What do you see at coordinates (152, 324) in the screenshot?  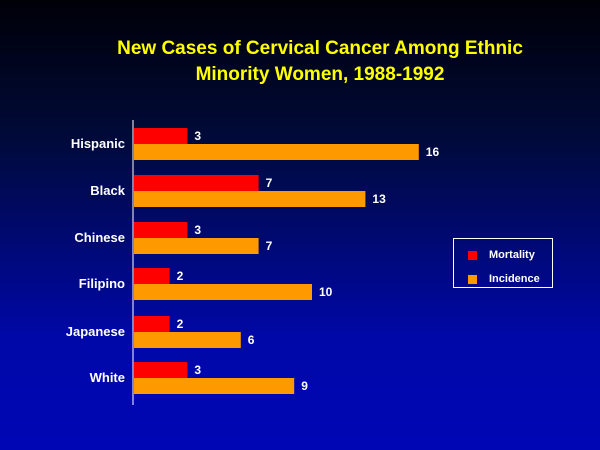 I see `bar-mortality-japanese` at bounding box center [152, 324].